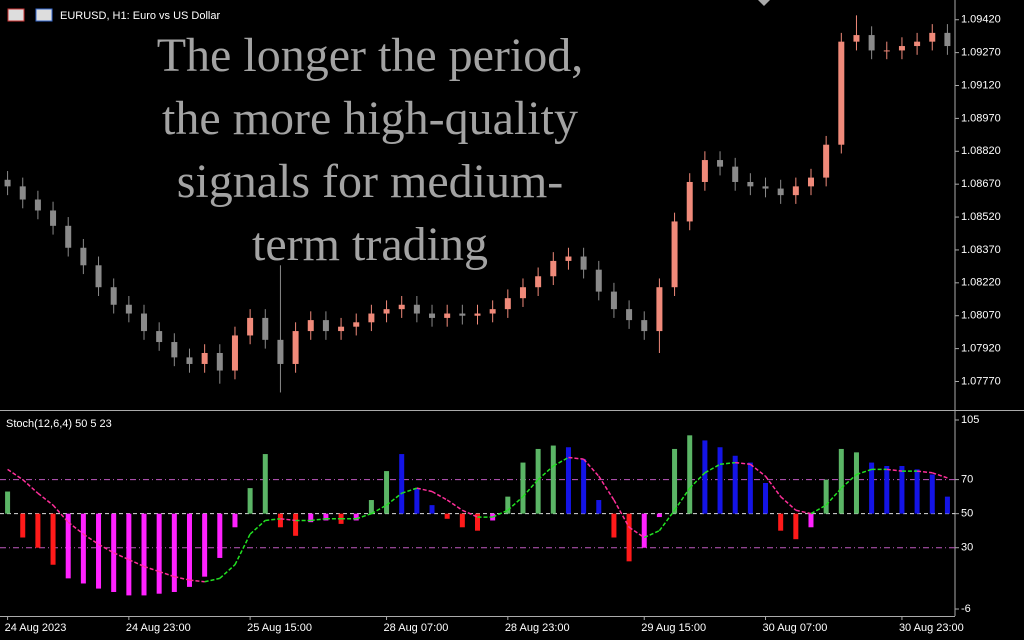 This screenshot has width=1024, height=640. What do you see at coordinates (36, 628) in the screenshot?
I see `x-tick-label: 24 Aug 2023` at bounding box center [36, 628].